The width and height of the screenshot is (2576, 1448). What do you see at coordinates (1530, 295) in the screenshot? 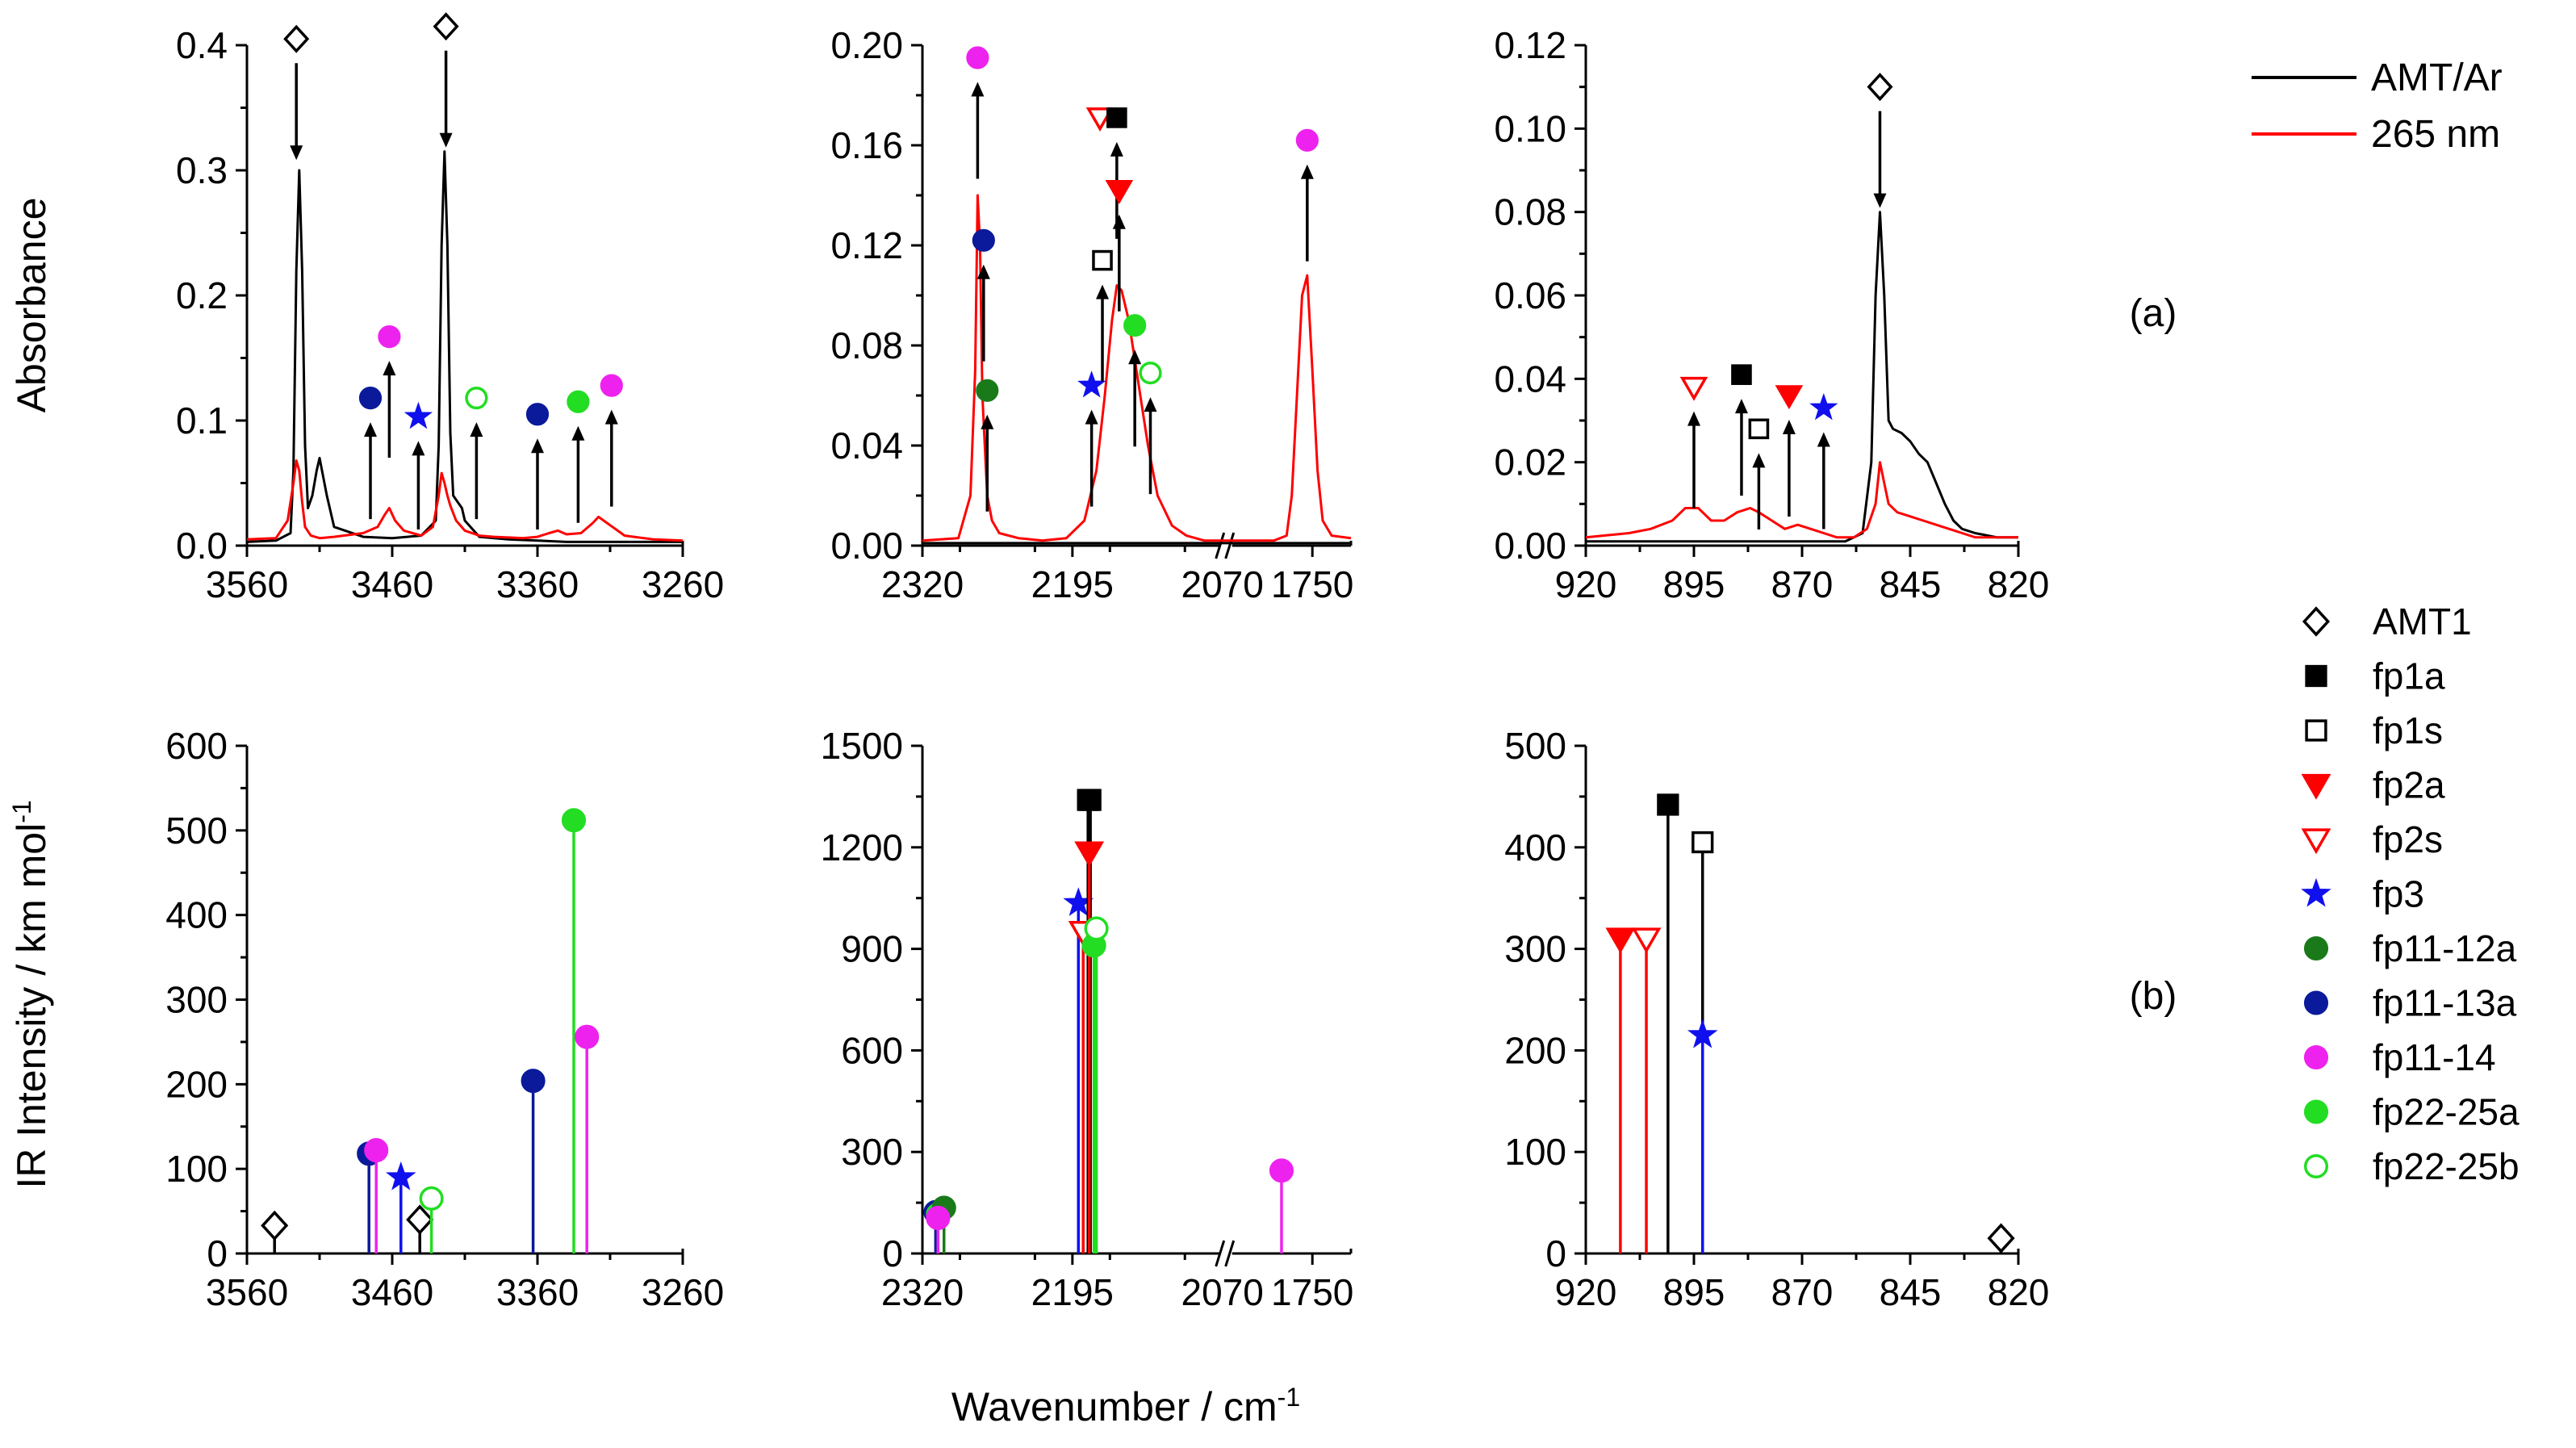
I see `y-tick-label: 0.06` at bounding box center [1530, 295].